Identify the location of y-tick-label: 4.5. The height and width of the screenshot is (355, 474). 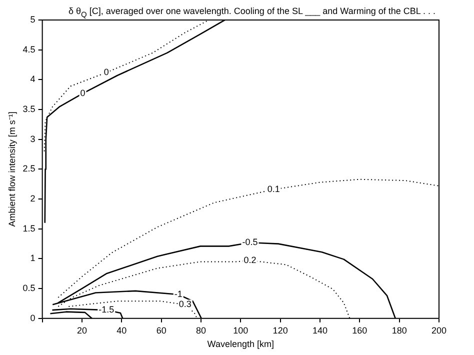
(29, 49).